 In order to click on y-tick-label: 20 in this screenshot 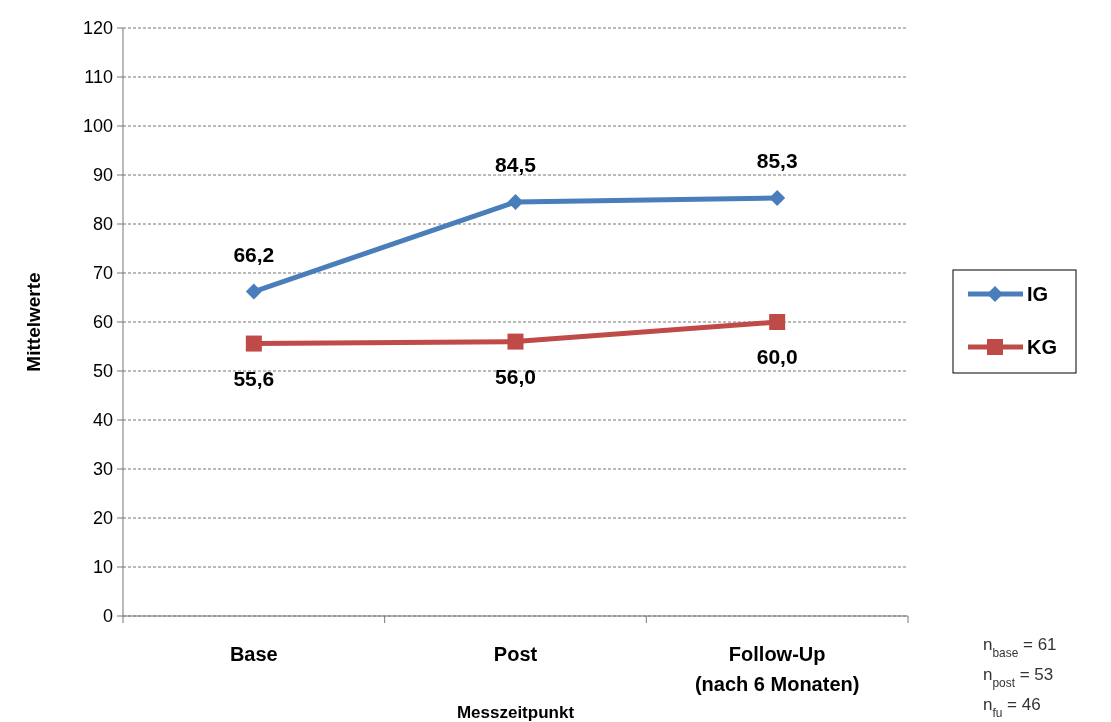, I will do `click(102, 518)`.